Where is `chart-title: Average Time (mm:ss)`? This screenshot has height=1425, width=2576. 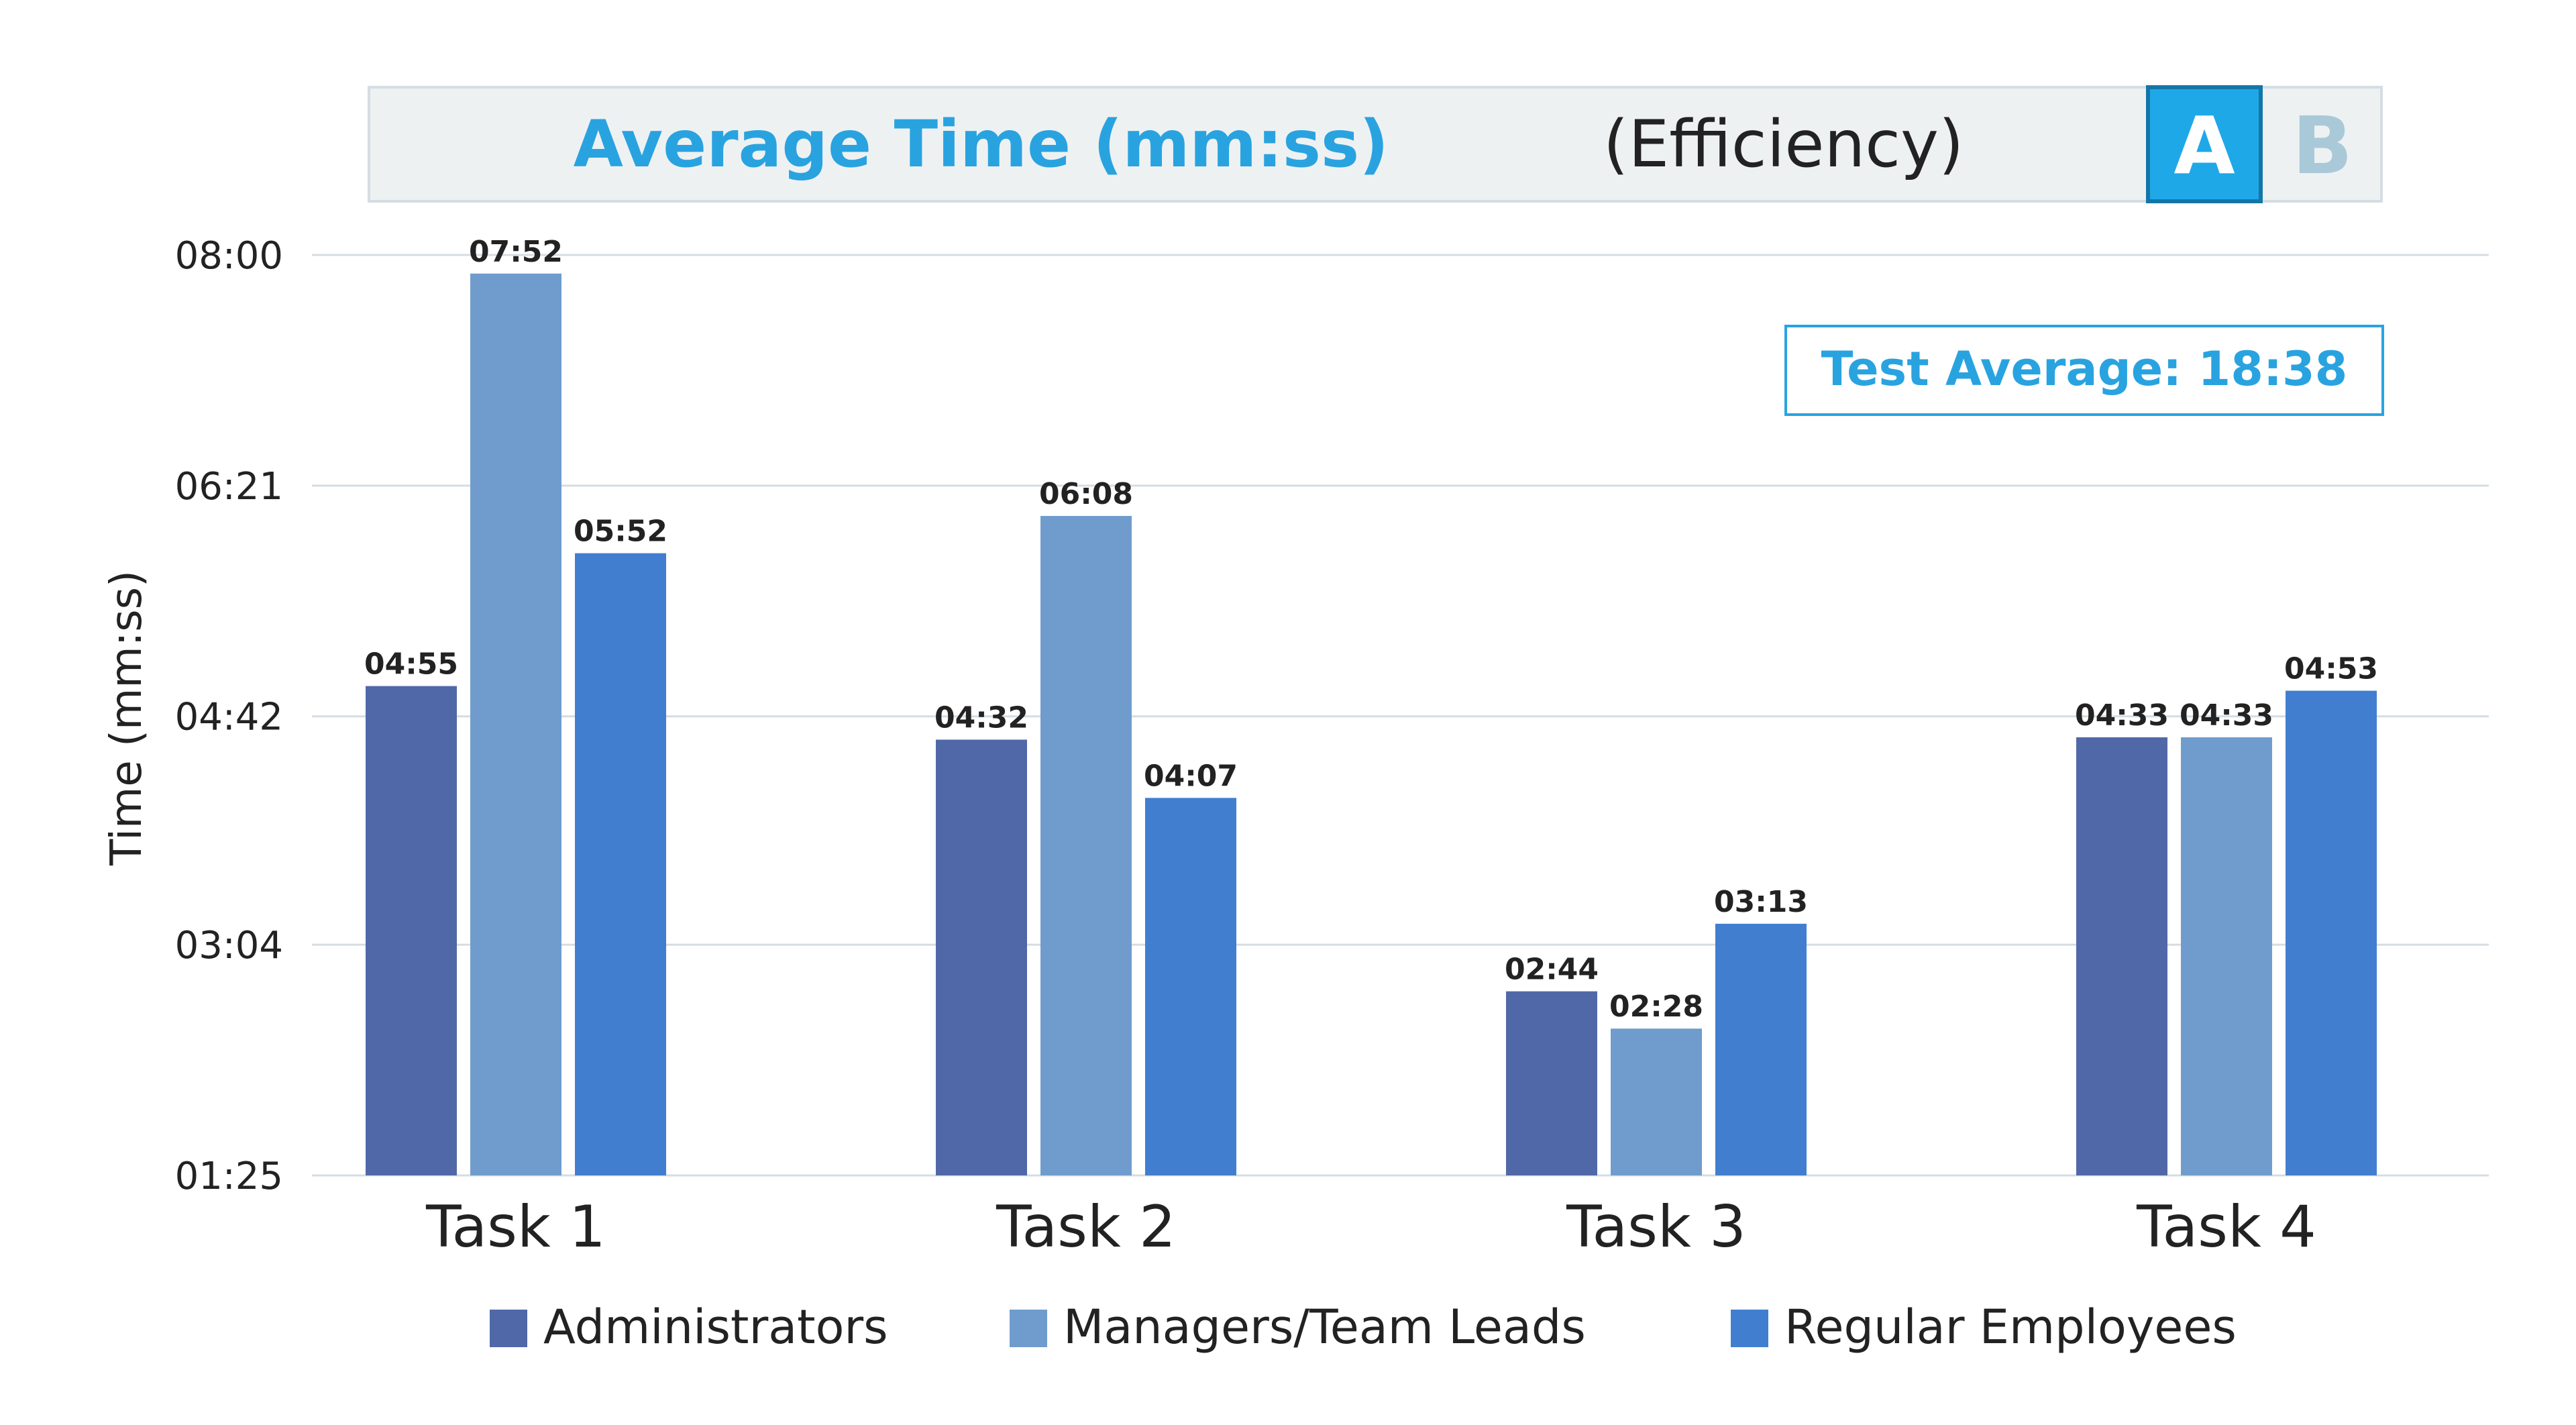
chart-title: Average Time (mm:ss) is located at coordinates (981, 144).